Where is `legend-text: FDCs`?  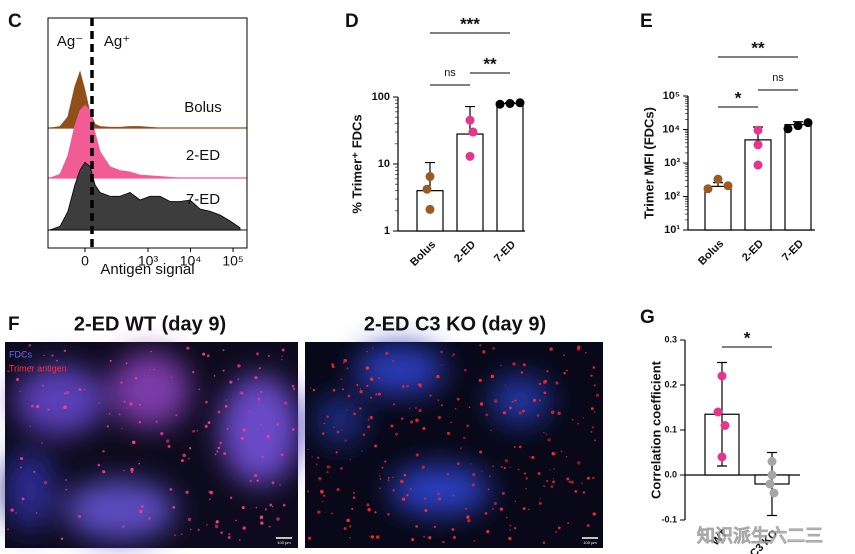
legend-text: FDCs is located at coordinates (20, 354).